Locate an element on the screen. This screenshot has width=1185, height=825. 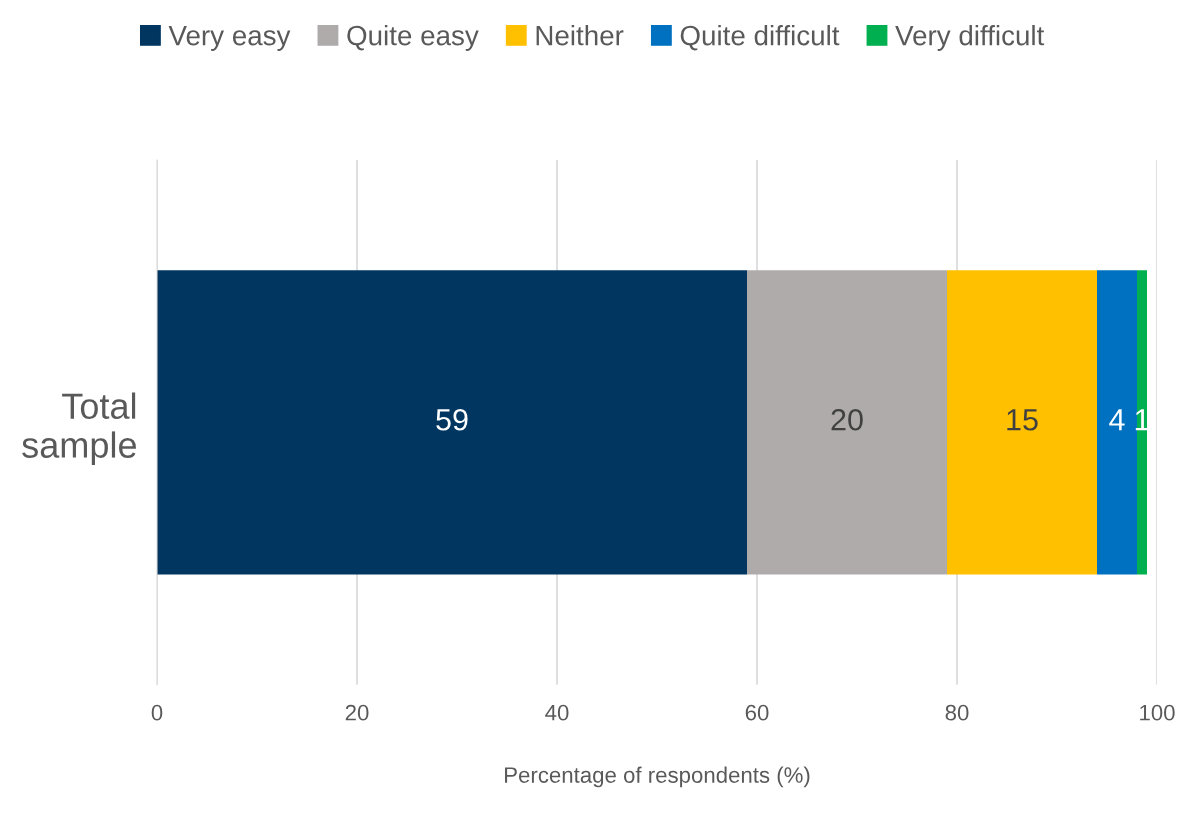
legend-label: Very easy is located at coordinates (229, 38).